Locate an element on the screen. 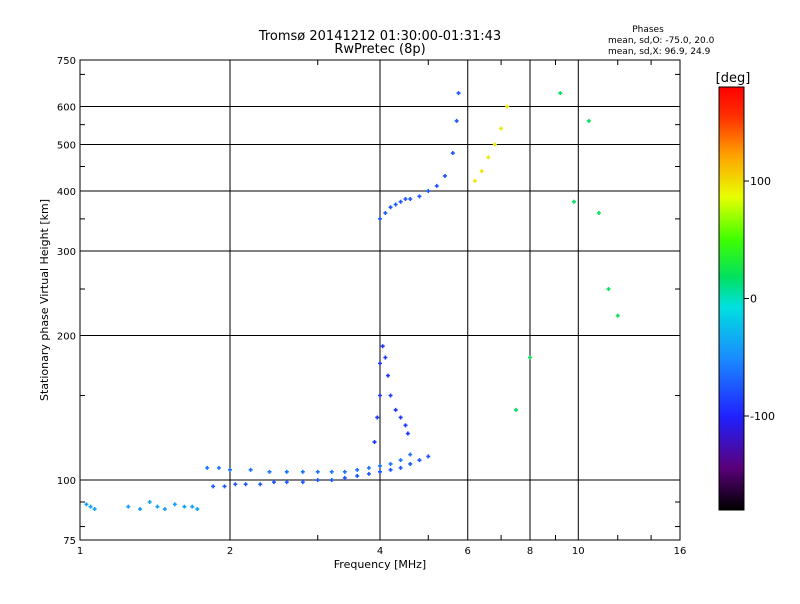 This screenshot has width=800, height=604. colorbar-tick-label: -100 is located at coordinates (762, 416).